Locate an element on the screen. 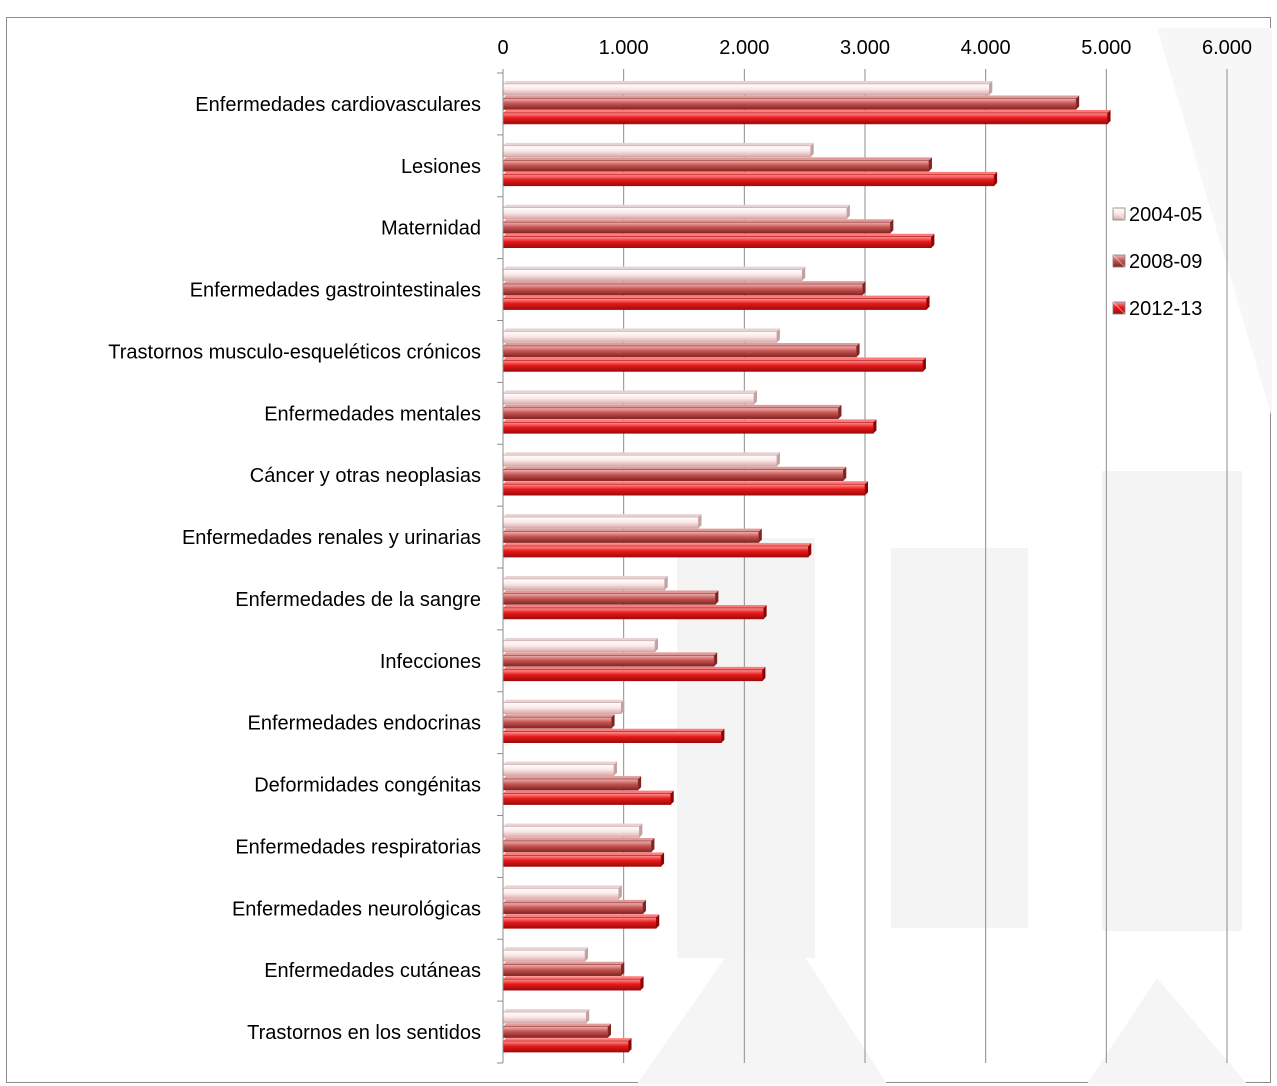 The height and width of the screenshot is (1086, 1277). category-label: Lesiones is located at coordinates (441, 167).